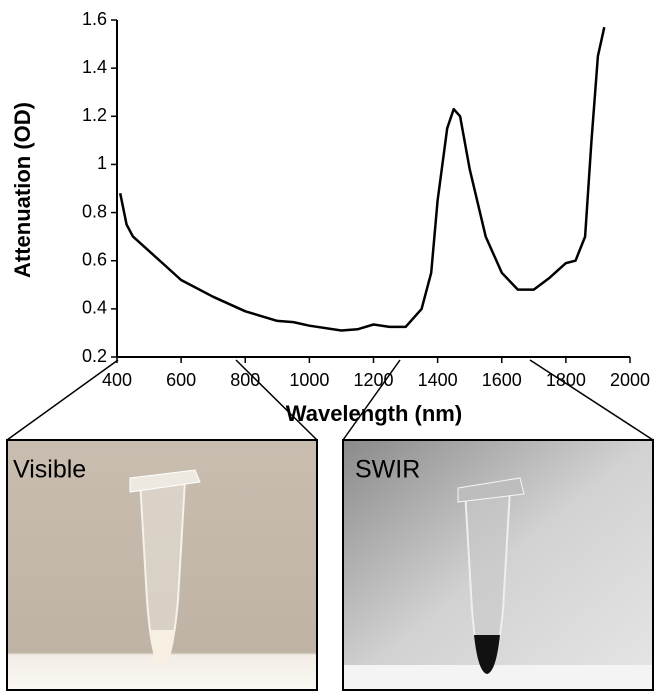 The height and width of the screenshot is (692, 659). I want to click on x-tick-label: 1600, so click(502, 380).